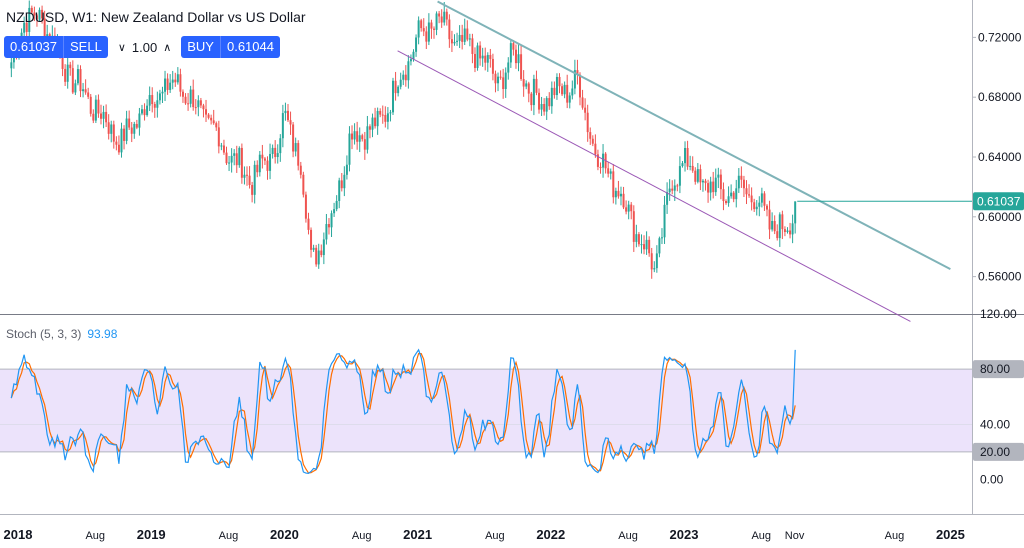 Image resolution: width=1024 pixels, height=548 pixels. What do you see at coordinates (998, 201) in the screenshot?
I see `last-price-tag` at bounding box center [998, 201].